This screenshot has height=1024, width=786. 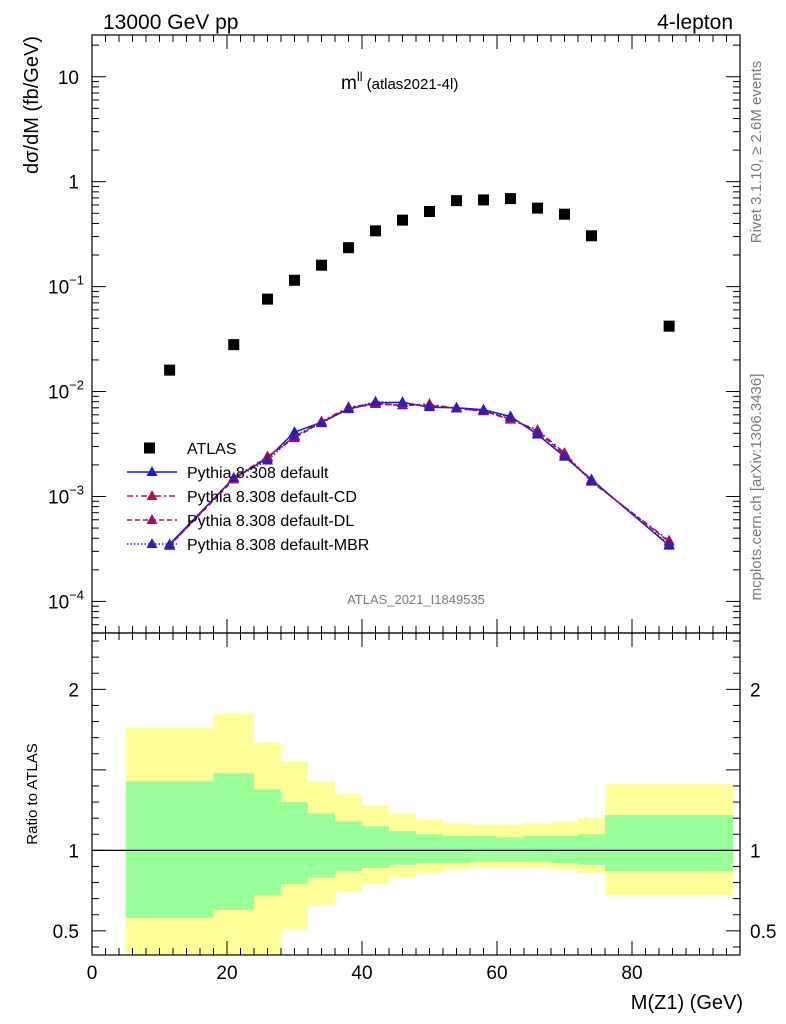 What do you see at coordinates (152, 519) in the screenshot?
I see `legend-marker-dl` at bounding box center [152, 519].